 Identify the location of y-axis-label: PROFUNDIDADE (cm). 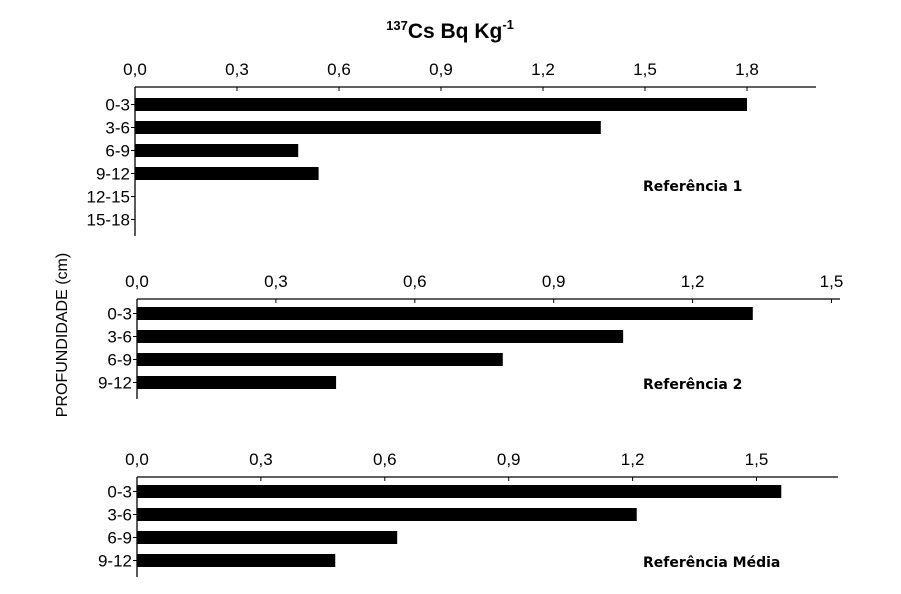
(62, 335).